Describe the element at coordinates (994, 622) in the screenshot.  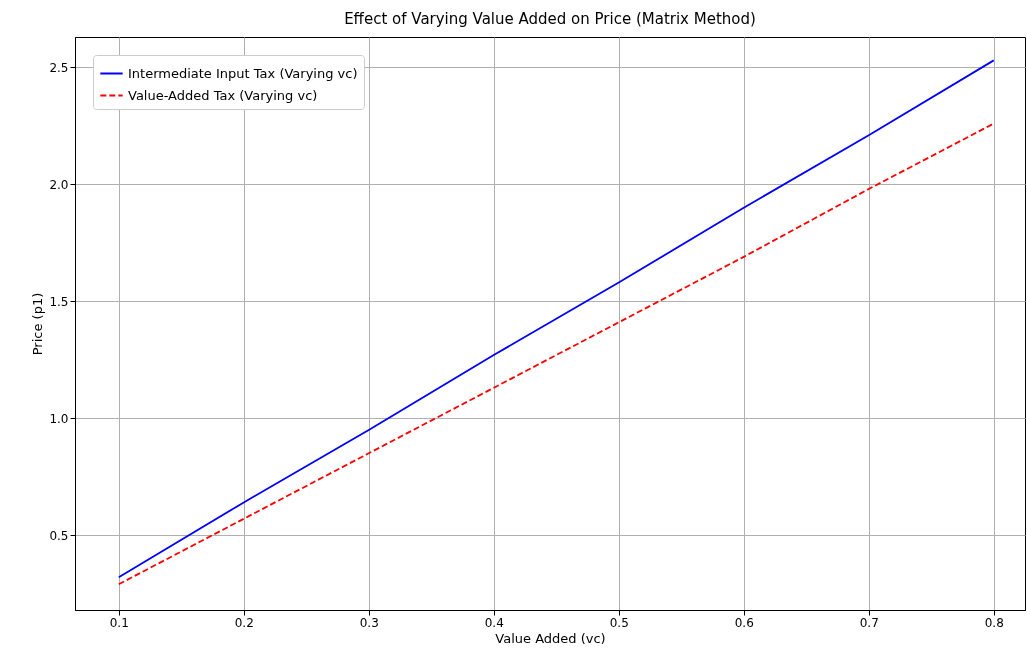
I see `x-tick-label: 0.8` at that location.